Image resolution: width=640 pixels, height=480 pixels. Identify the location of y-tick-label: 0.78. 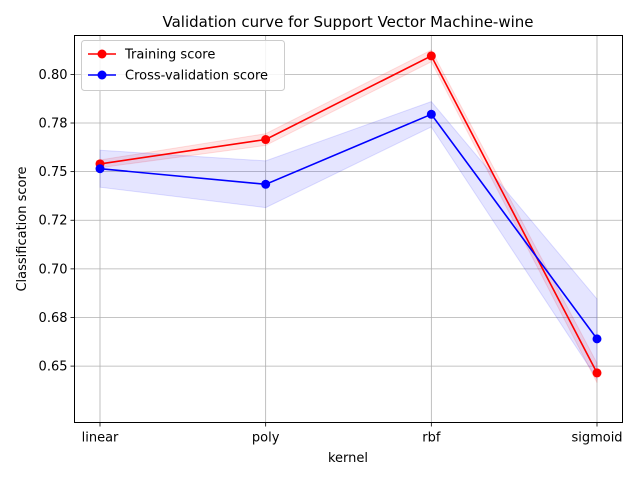
(53, 124).